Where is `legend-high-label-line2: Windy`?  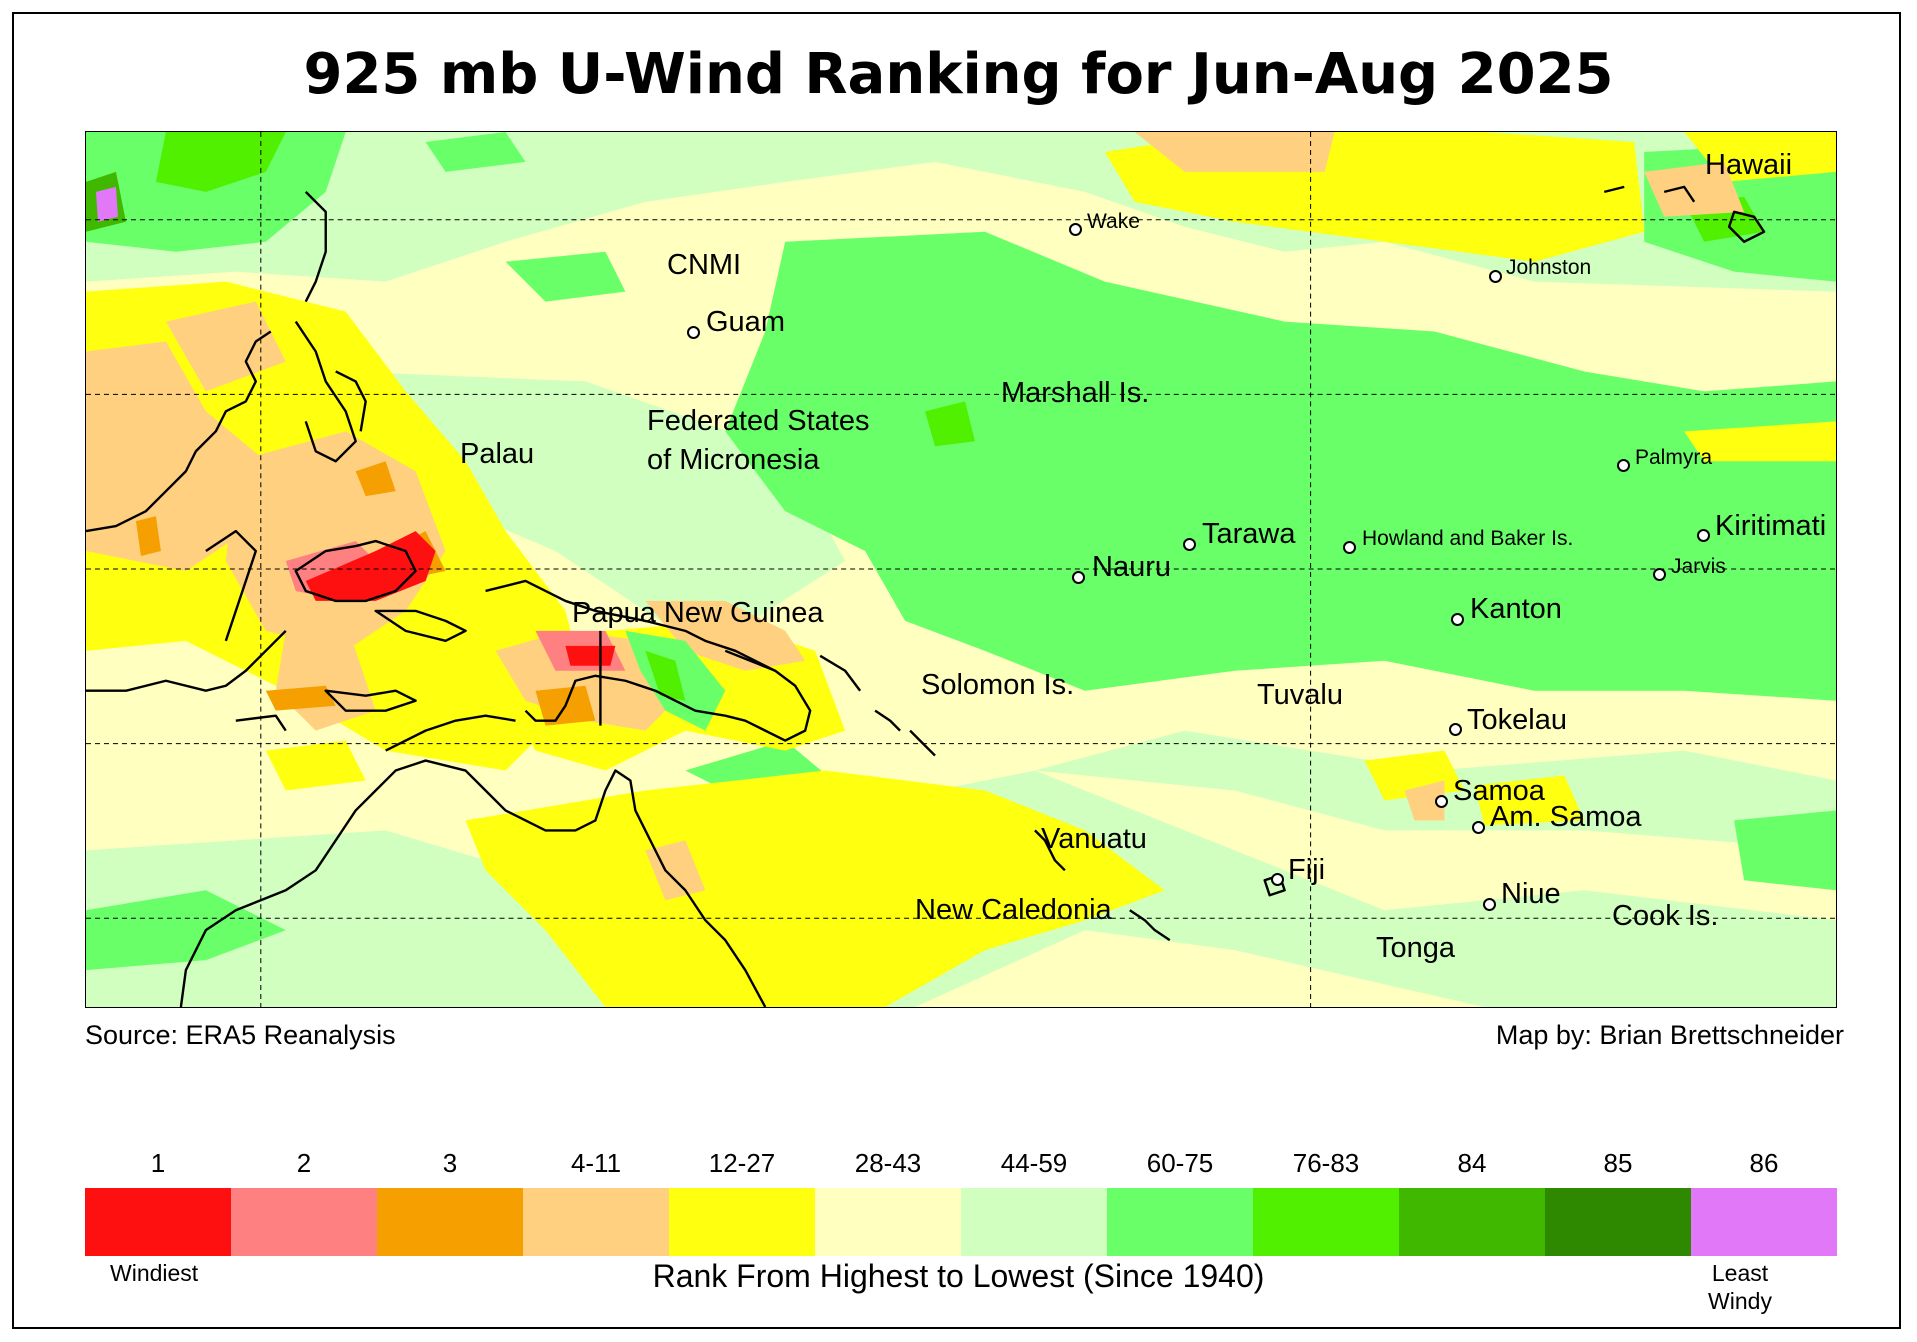
legend-high-label-line2: Windy is located at coordinates (1740, 1301).